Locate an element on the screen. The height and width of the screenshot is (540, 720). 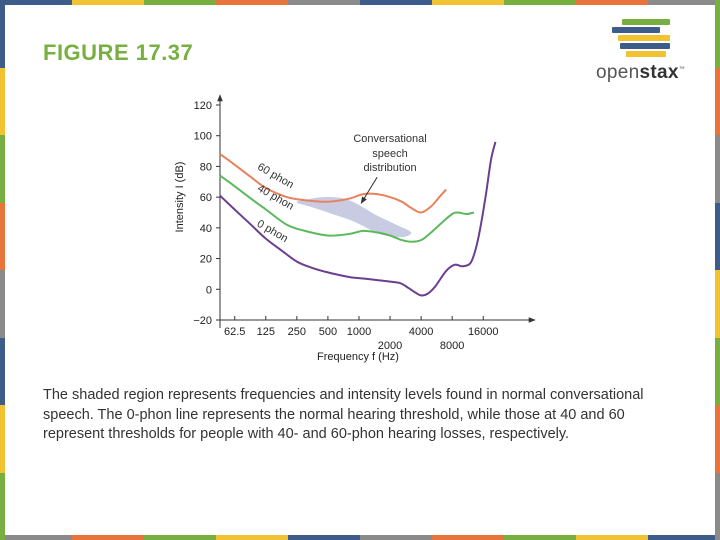
x-axis-label: Frequency f (Hz) is located at coordinates (358, 357).